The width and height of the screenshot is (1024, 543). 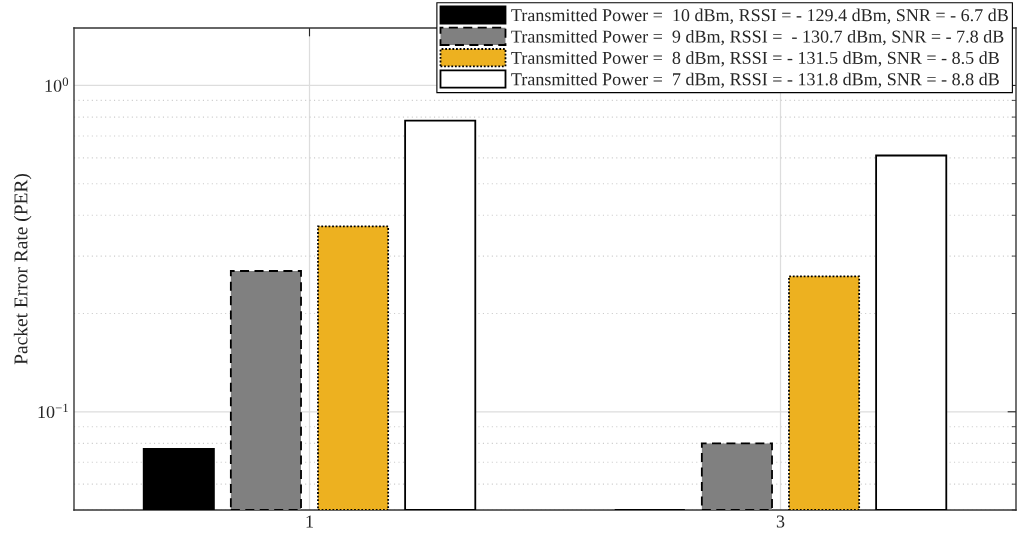 What do you see at coordinates (757, 37) in the screenshot?
I see `legend-label: Transmitted Power = 9 dBm, RSSI = - 130.7 dBm, SNR = - 7.8 dB` at bounding box center [757, 37].